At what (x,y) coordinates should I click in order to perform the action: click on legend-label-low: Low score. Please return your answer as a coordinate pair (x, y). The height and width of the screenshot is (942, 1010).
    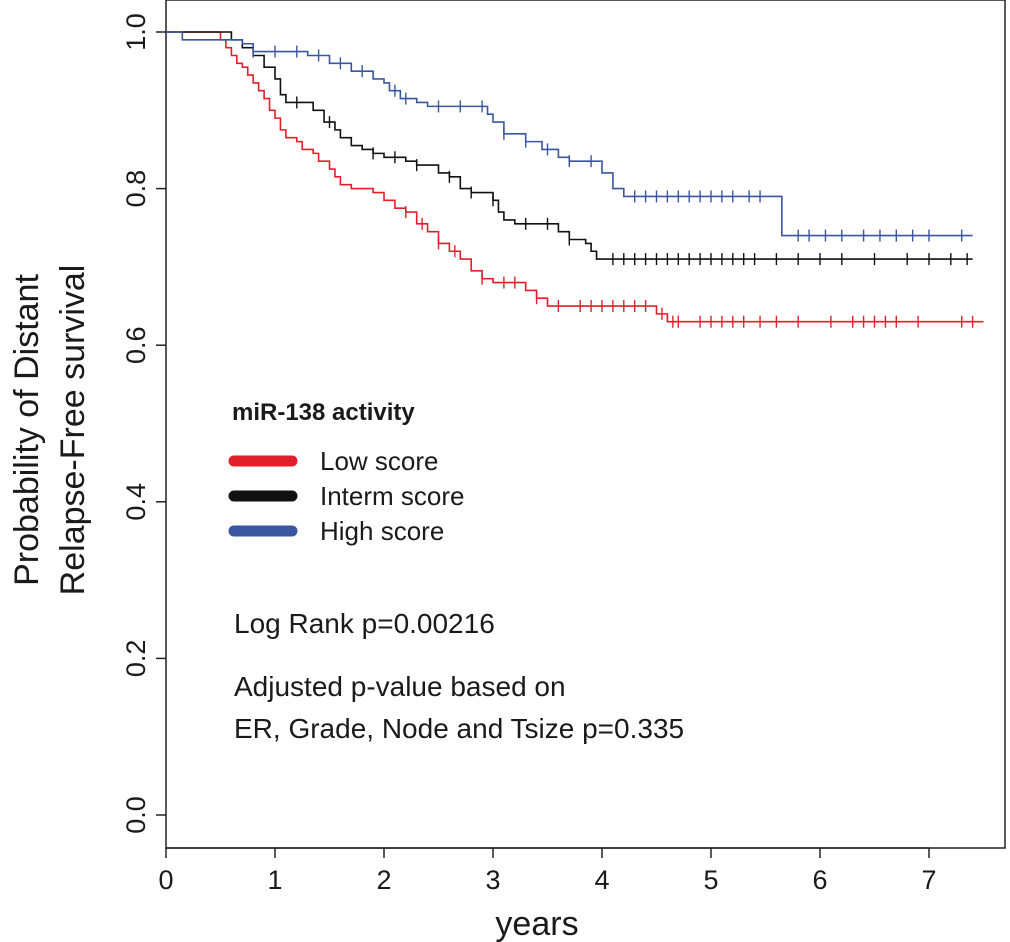
    Looking at the image, I should click on (379, 461).